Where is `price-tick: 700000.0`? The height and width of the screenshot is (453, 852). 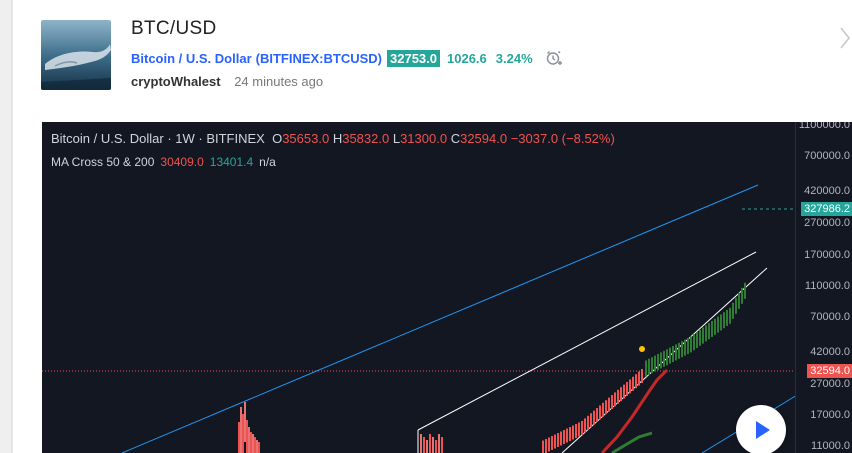
price-tick: 700000.0 is located at coordinates (827, 156).